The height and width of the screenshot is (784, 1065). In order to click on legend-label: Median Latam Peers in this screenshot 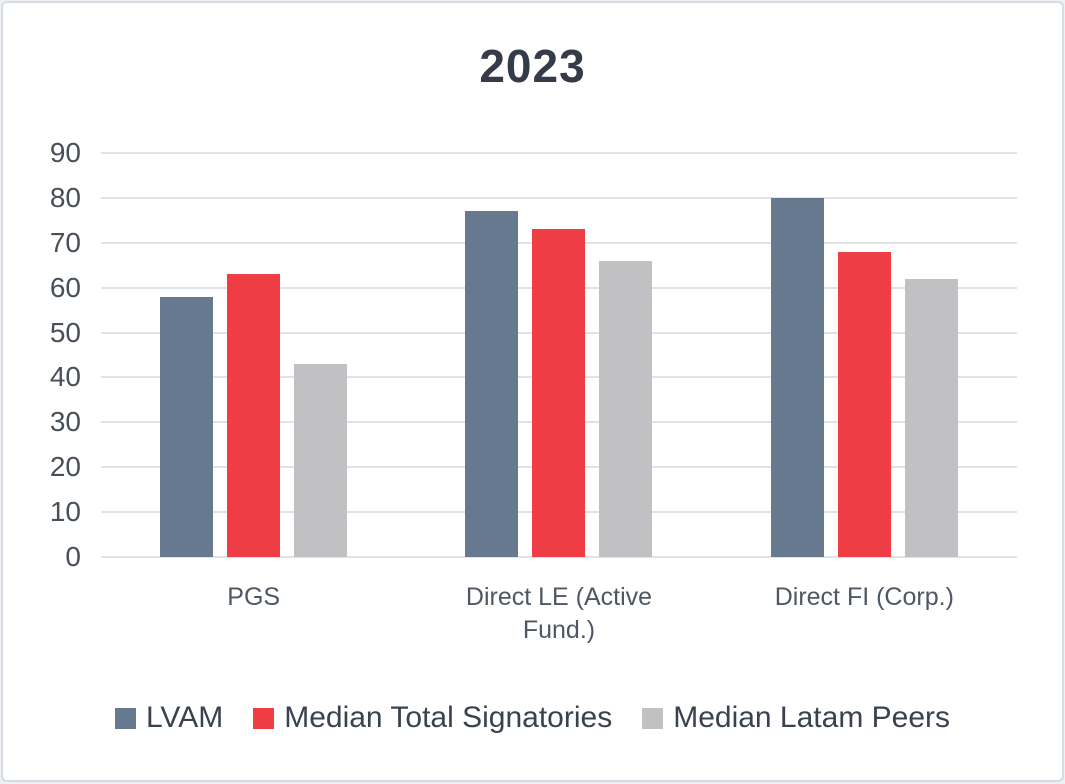, I will do `click(812, 717)`.